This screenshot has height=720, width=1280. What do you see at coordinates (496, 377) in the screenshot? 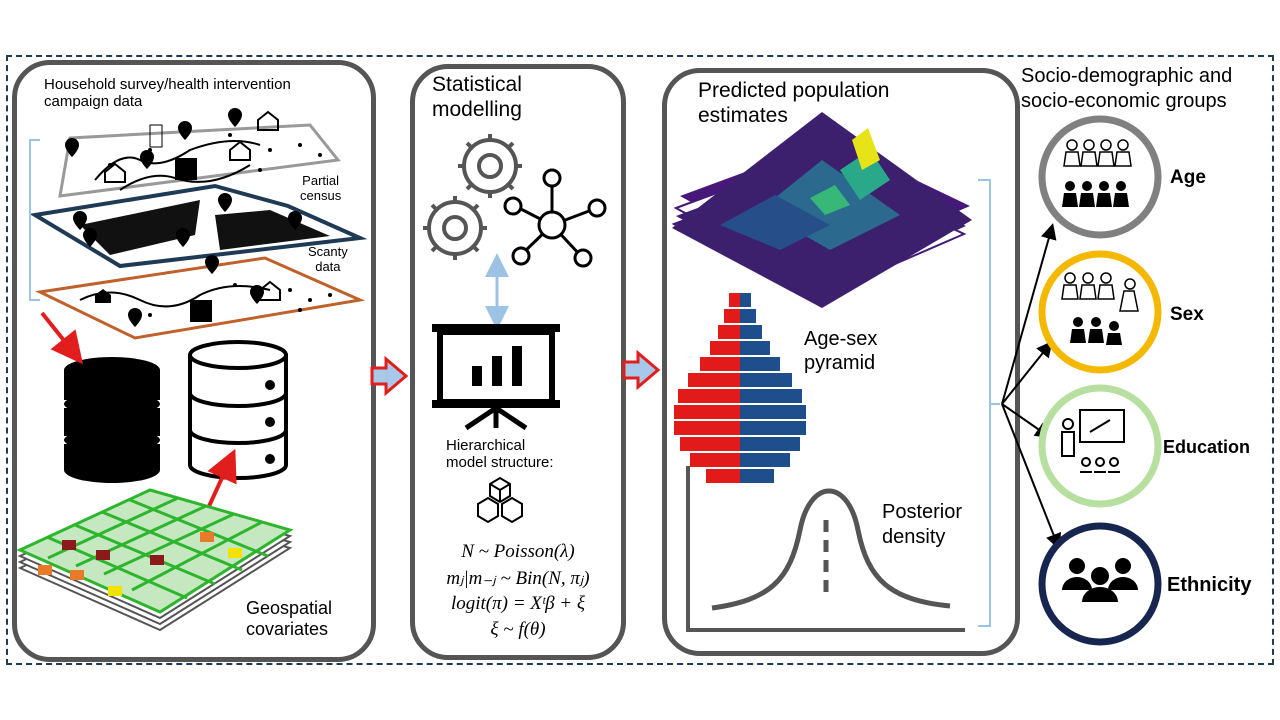
I see `presentation-chart-icon` at bounding box center [496, 377].